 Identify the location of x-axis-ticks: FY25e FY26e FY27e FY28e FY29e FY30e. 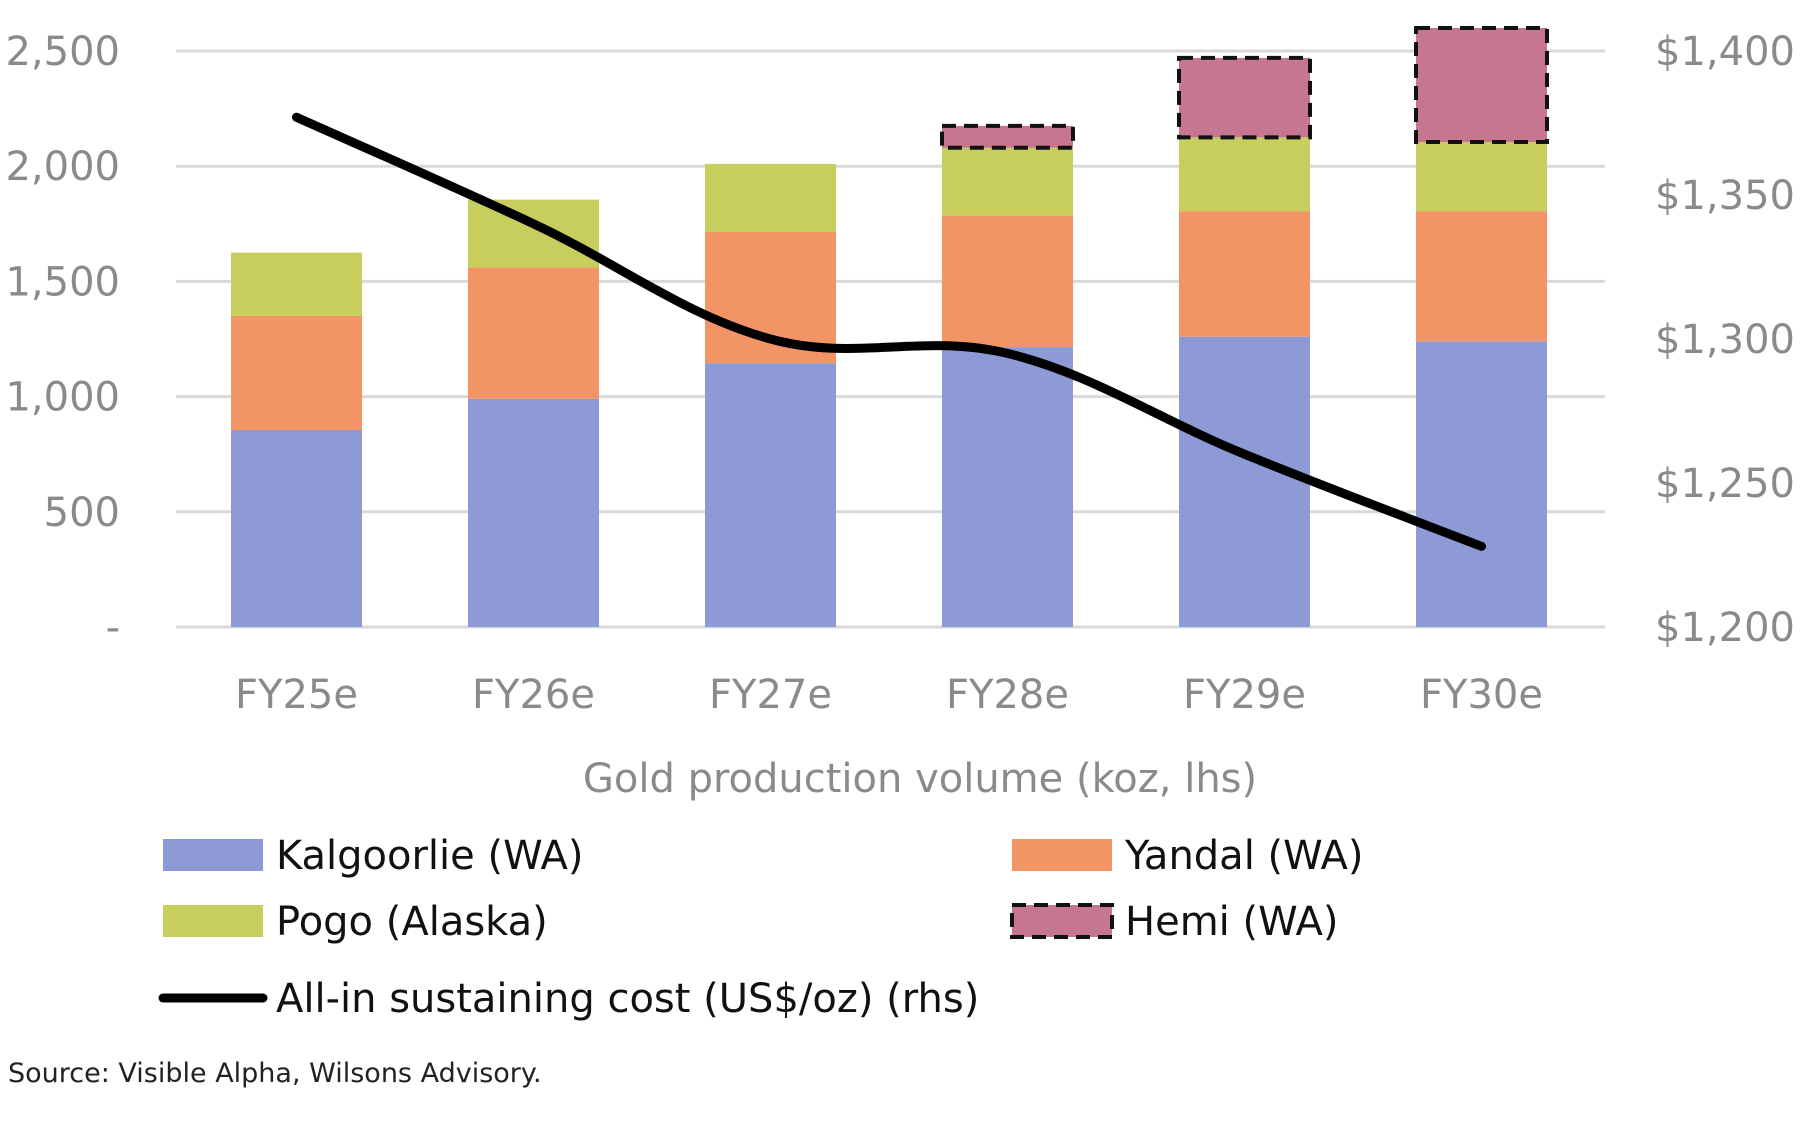
(889, 695).